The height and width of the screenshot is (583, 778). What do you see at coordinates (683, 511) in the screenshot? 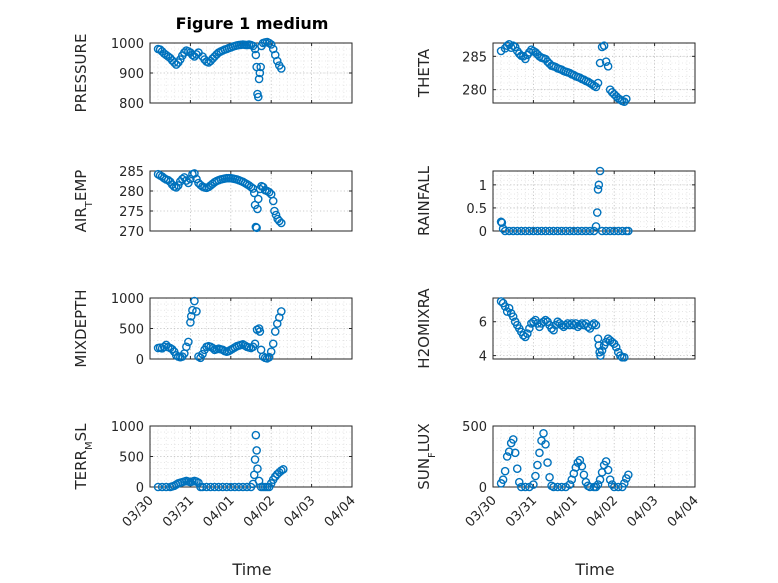
I see `x-tick-label: 04/04` at bounding box center [683, 511].